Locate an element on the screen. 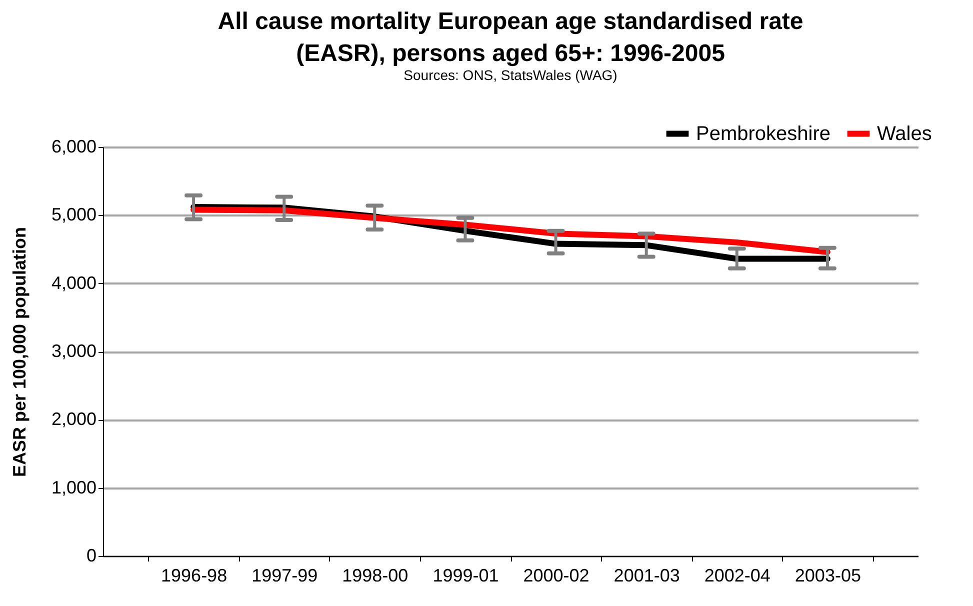 The width and height of the screenshot is (973, 606). y-tick-label: 2,000 is located at coordinates (73, 419).